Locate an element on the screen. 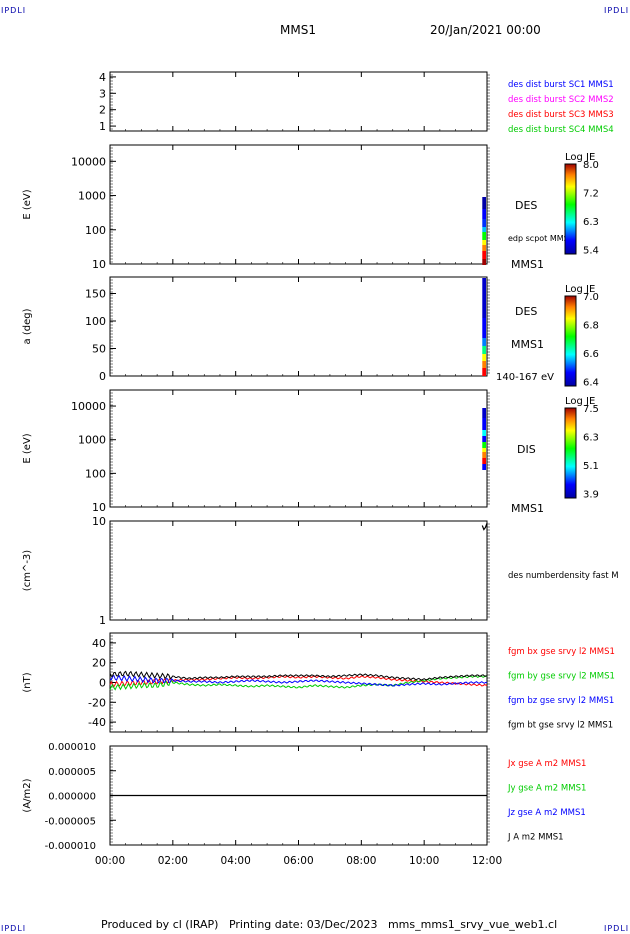 This screenshot has height=934, width=630. y-tick-label: 0.000010 is located at coordinates (72, 747).